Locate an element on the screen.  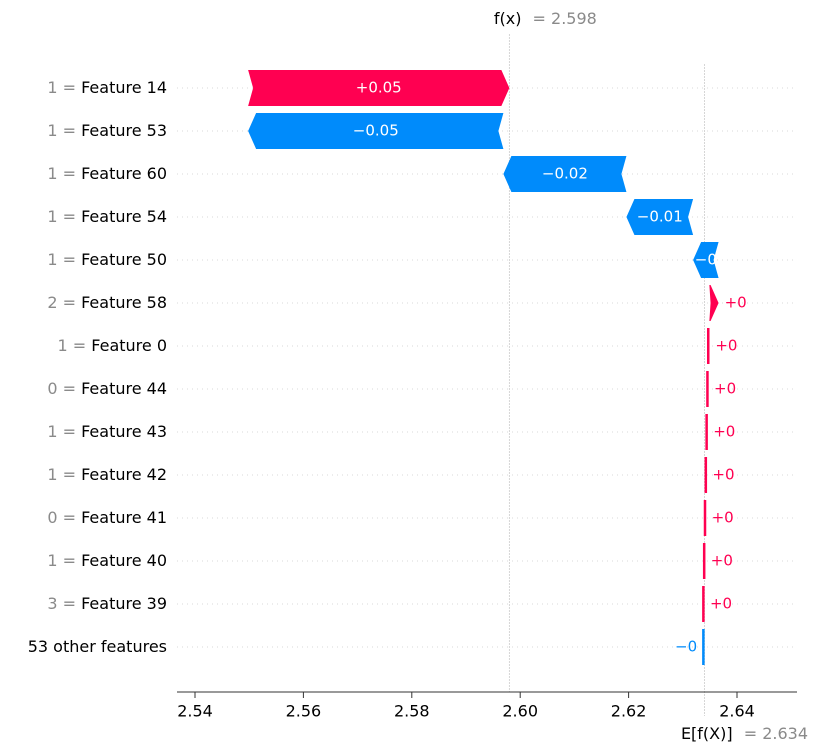
x-ticks: 2.54 2.56 2.58 2.60 2.62 2.64 is located at coordinates (466, 706).